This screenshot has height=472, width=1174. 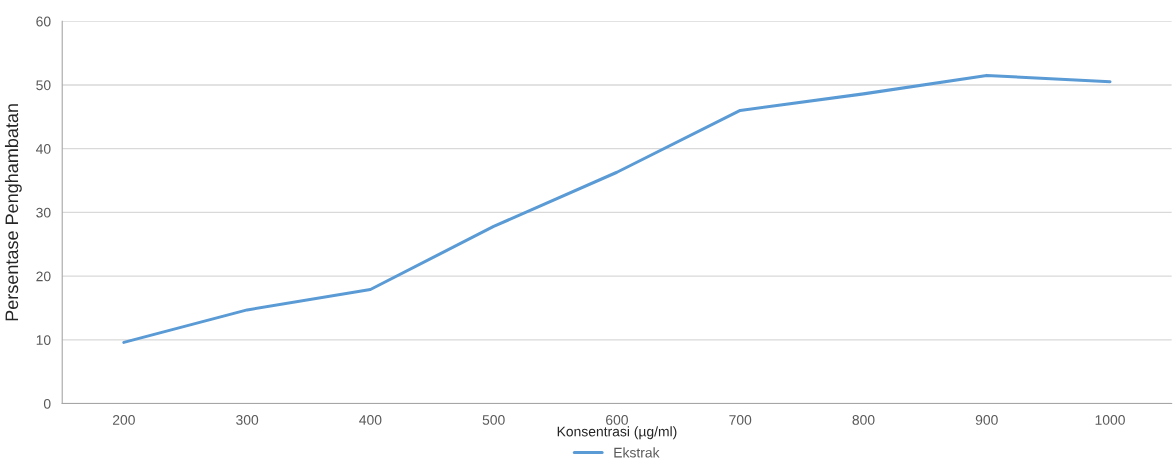 What do you see at coordinates (863, 420) in the screenshot?
I see `x-tick-label: 800` at bounding box center [863, 420].